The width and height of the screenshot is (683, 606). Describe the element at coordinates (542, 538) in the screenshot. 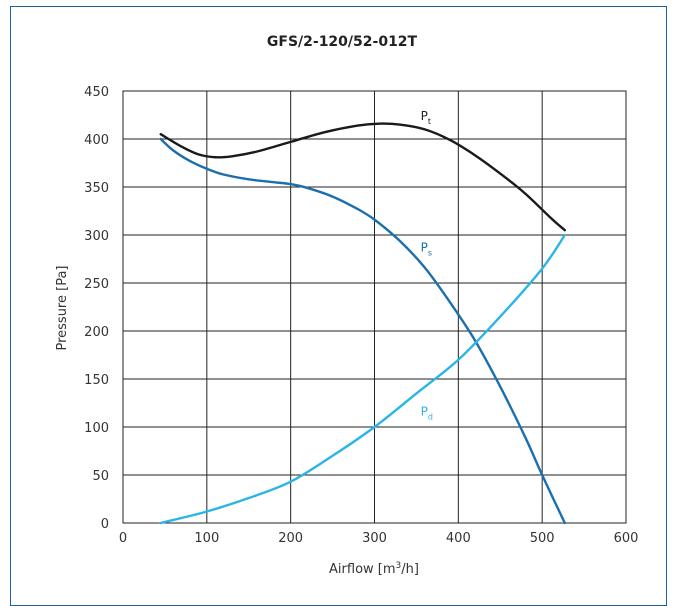

I see `x-tick-label: 500` at that location.